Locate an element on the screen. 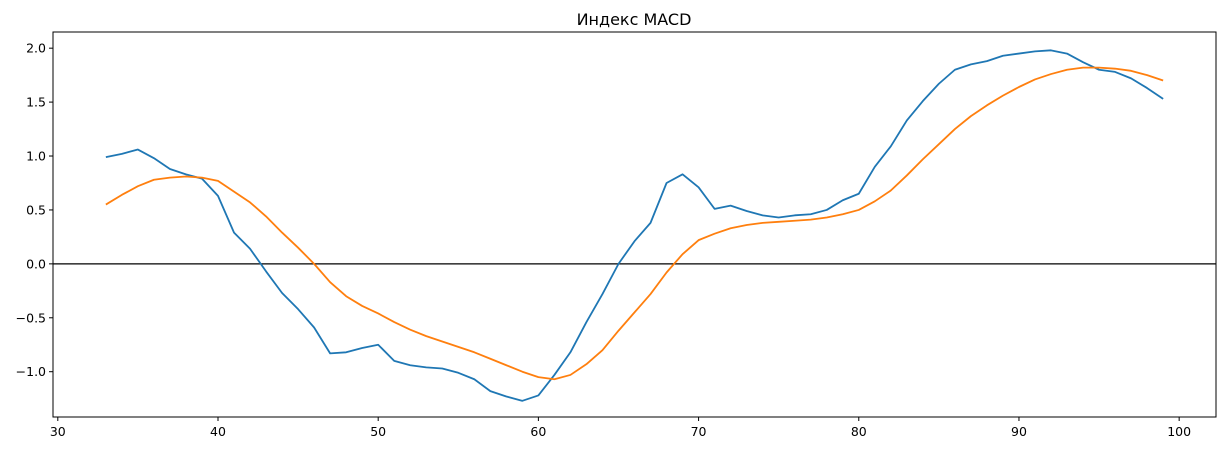 The width and height of the screenshot is (1229, 455). y-tick-label: 1.0 is located at coordinates (36, 156).